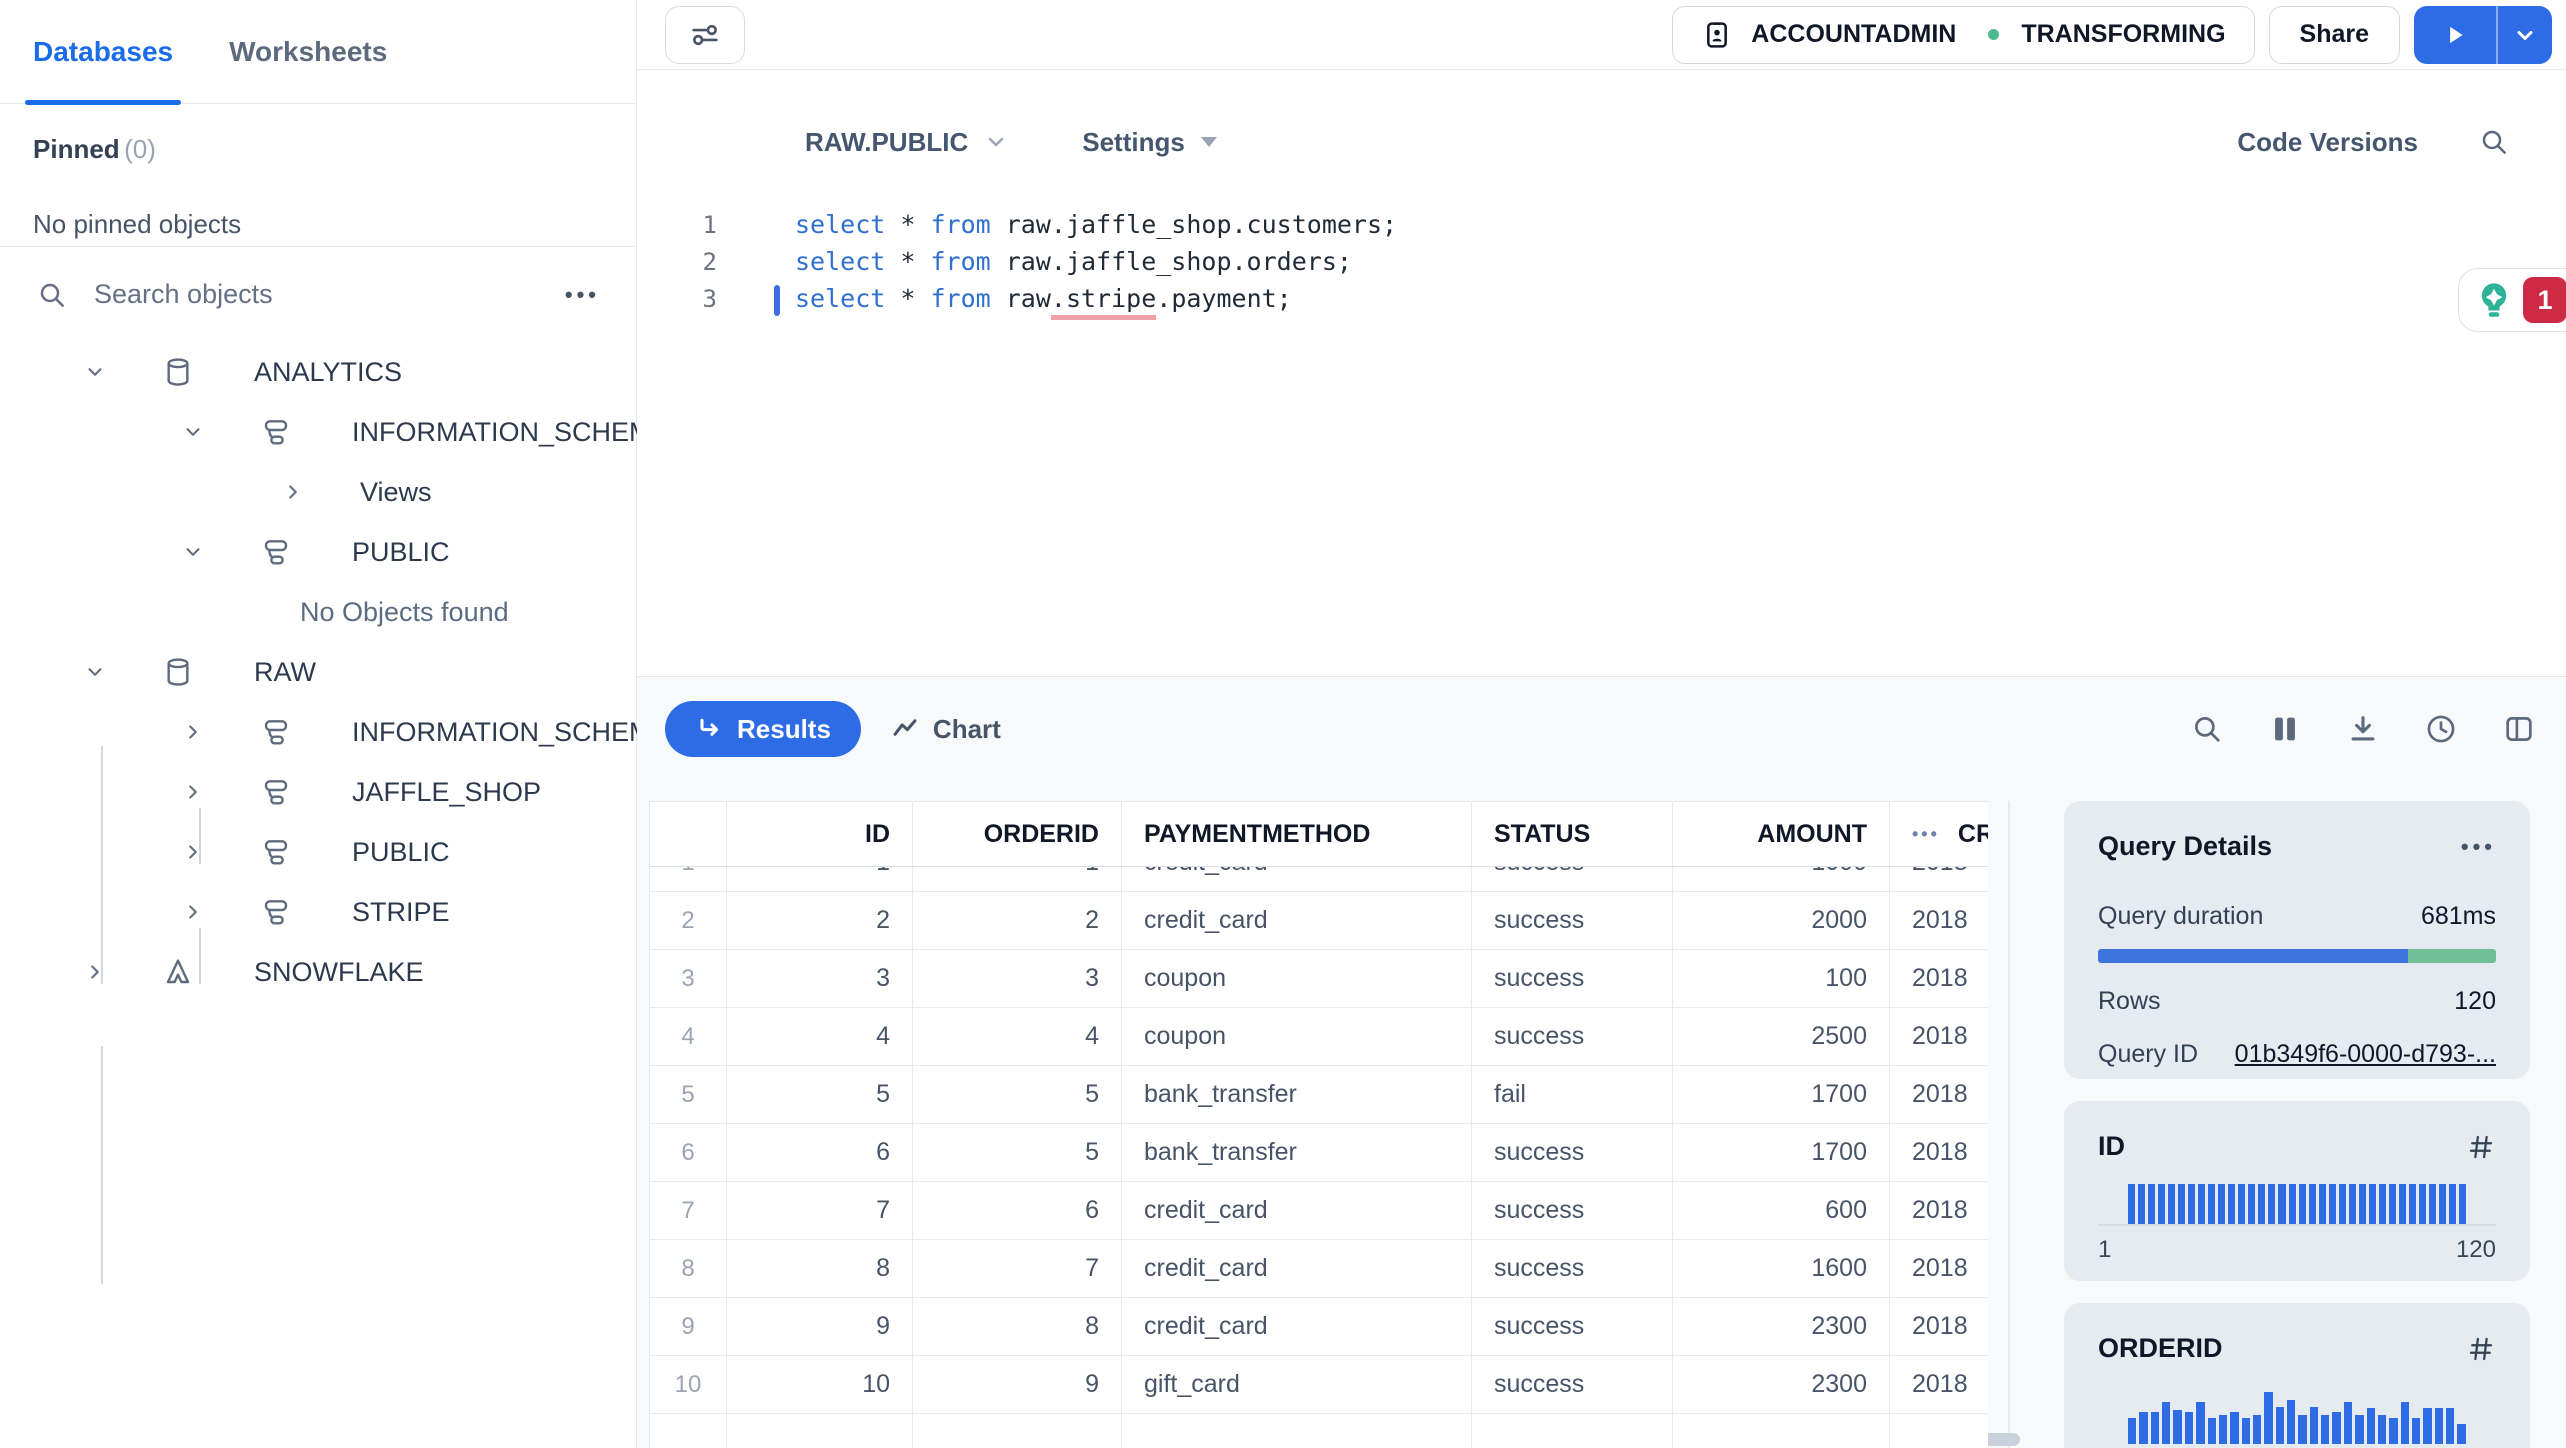 The image size is (2566, 1448). I want to click on copilot-suggestion-button: 1, so click(2512, 300).